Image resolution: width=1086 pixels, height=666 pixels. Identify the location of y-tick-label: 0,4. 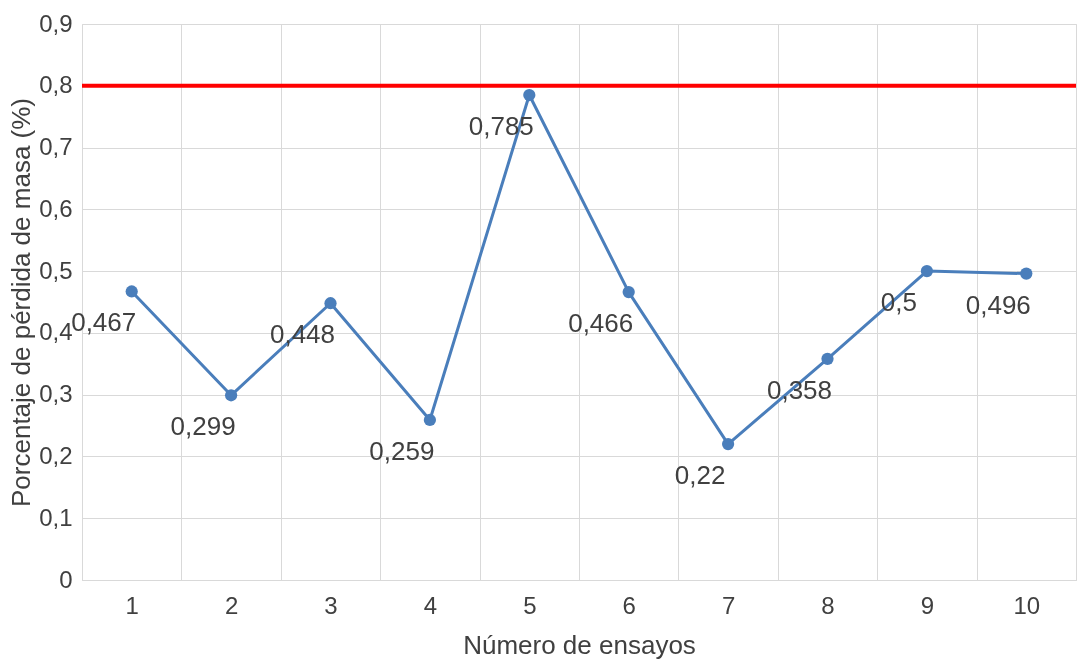
(56, 332).